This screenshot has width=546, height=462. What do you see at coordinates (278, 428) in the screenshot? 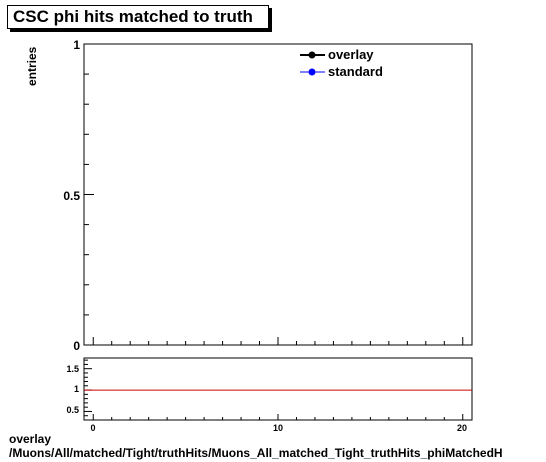
I see `ratio-x-tick-10: 10` at bounding box center [278, 428].